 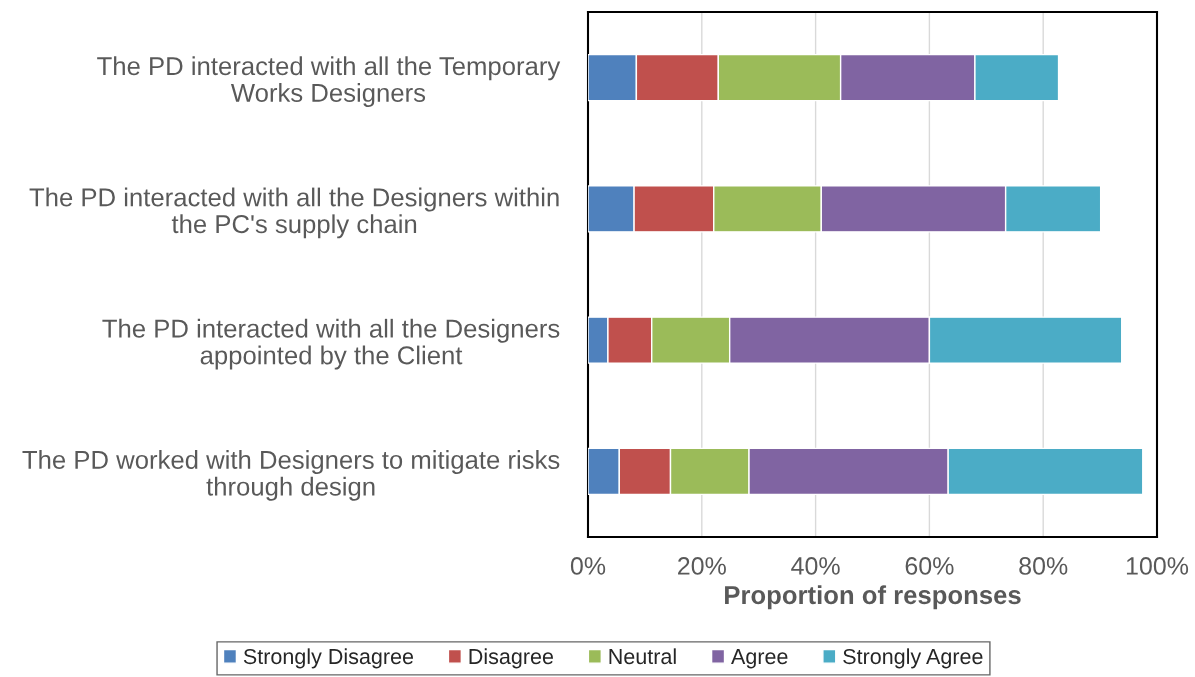 I want to click on x-tick-label: 40%, so click(x=815, y=566).